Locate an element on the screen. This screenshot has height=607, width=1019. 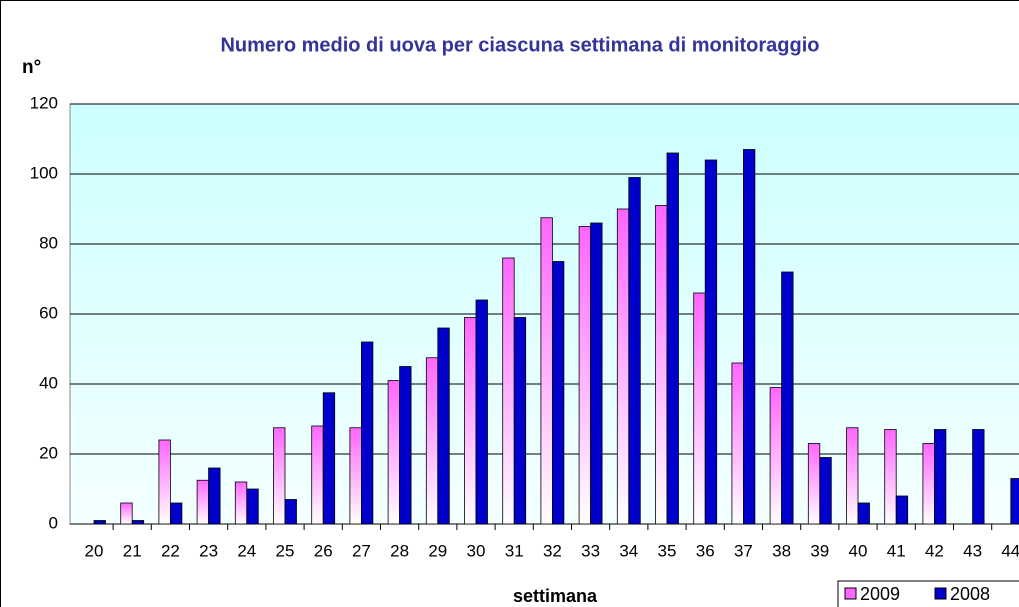
x-tick-label: 23 is located at coordinates (208, 550).